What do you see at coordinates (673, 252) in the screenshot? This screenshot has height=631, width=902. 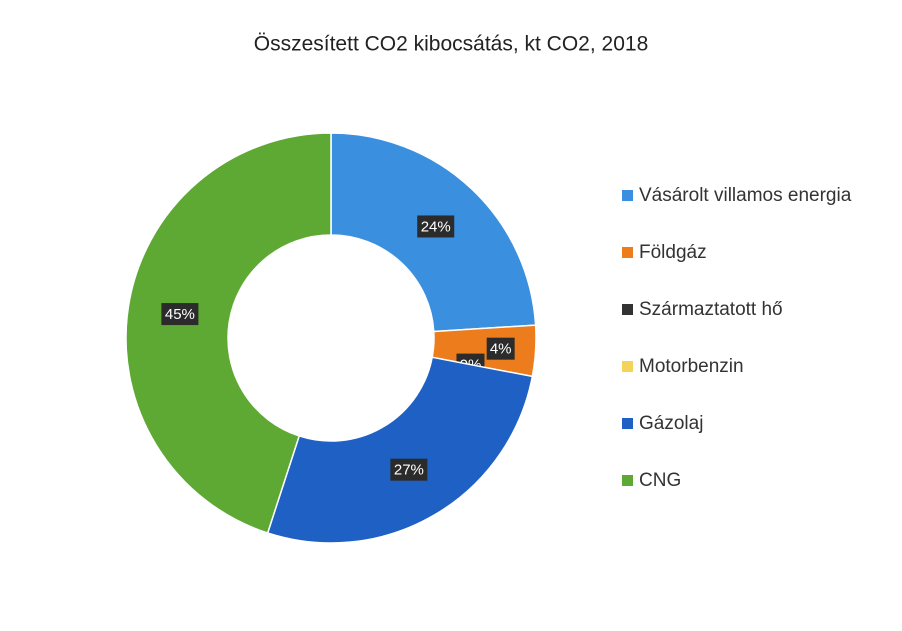 I see `legend-text: Földgáz` at bounding box center [673, 252].